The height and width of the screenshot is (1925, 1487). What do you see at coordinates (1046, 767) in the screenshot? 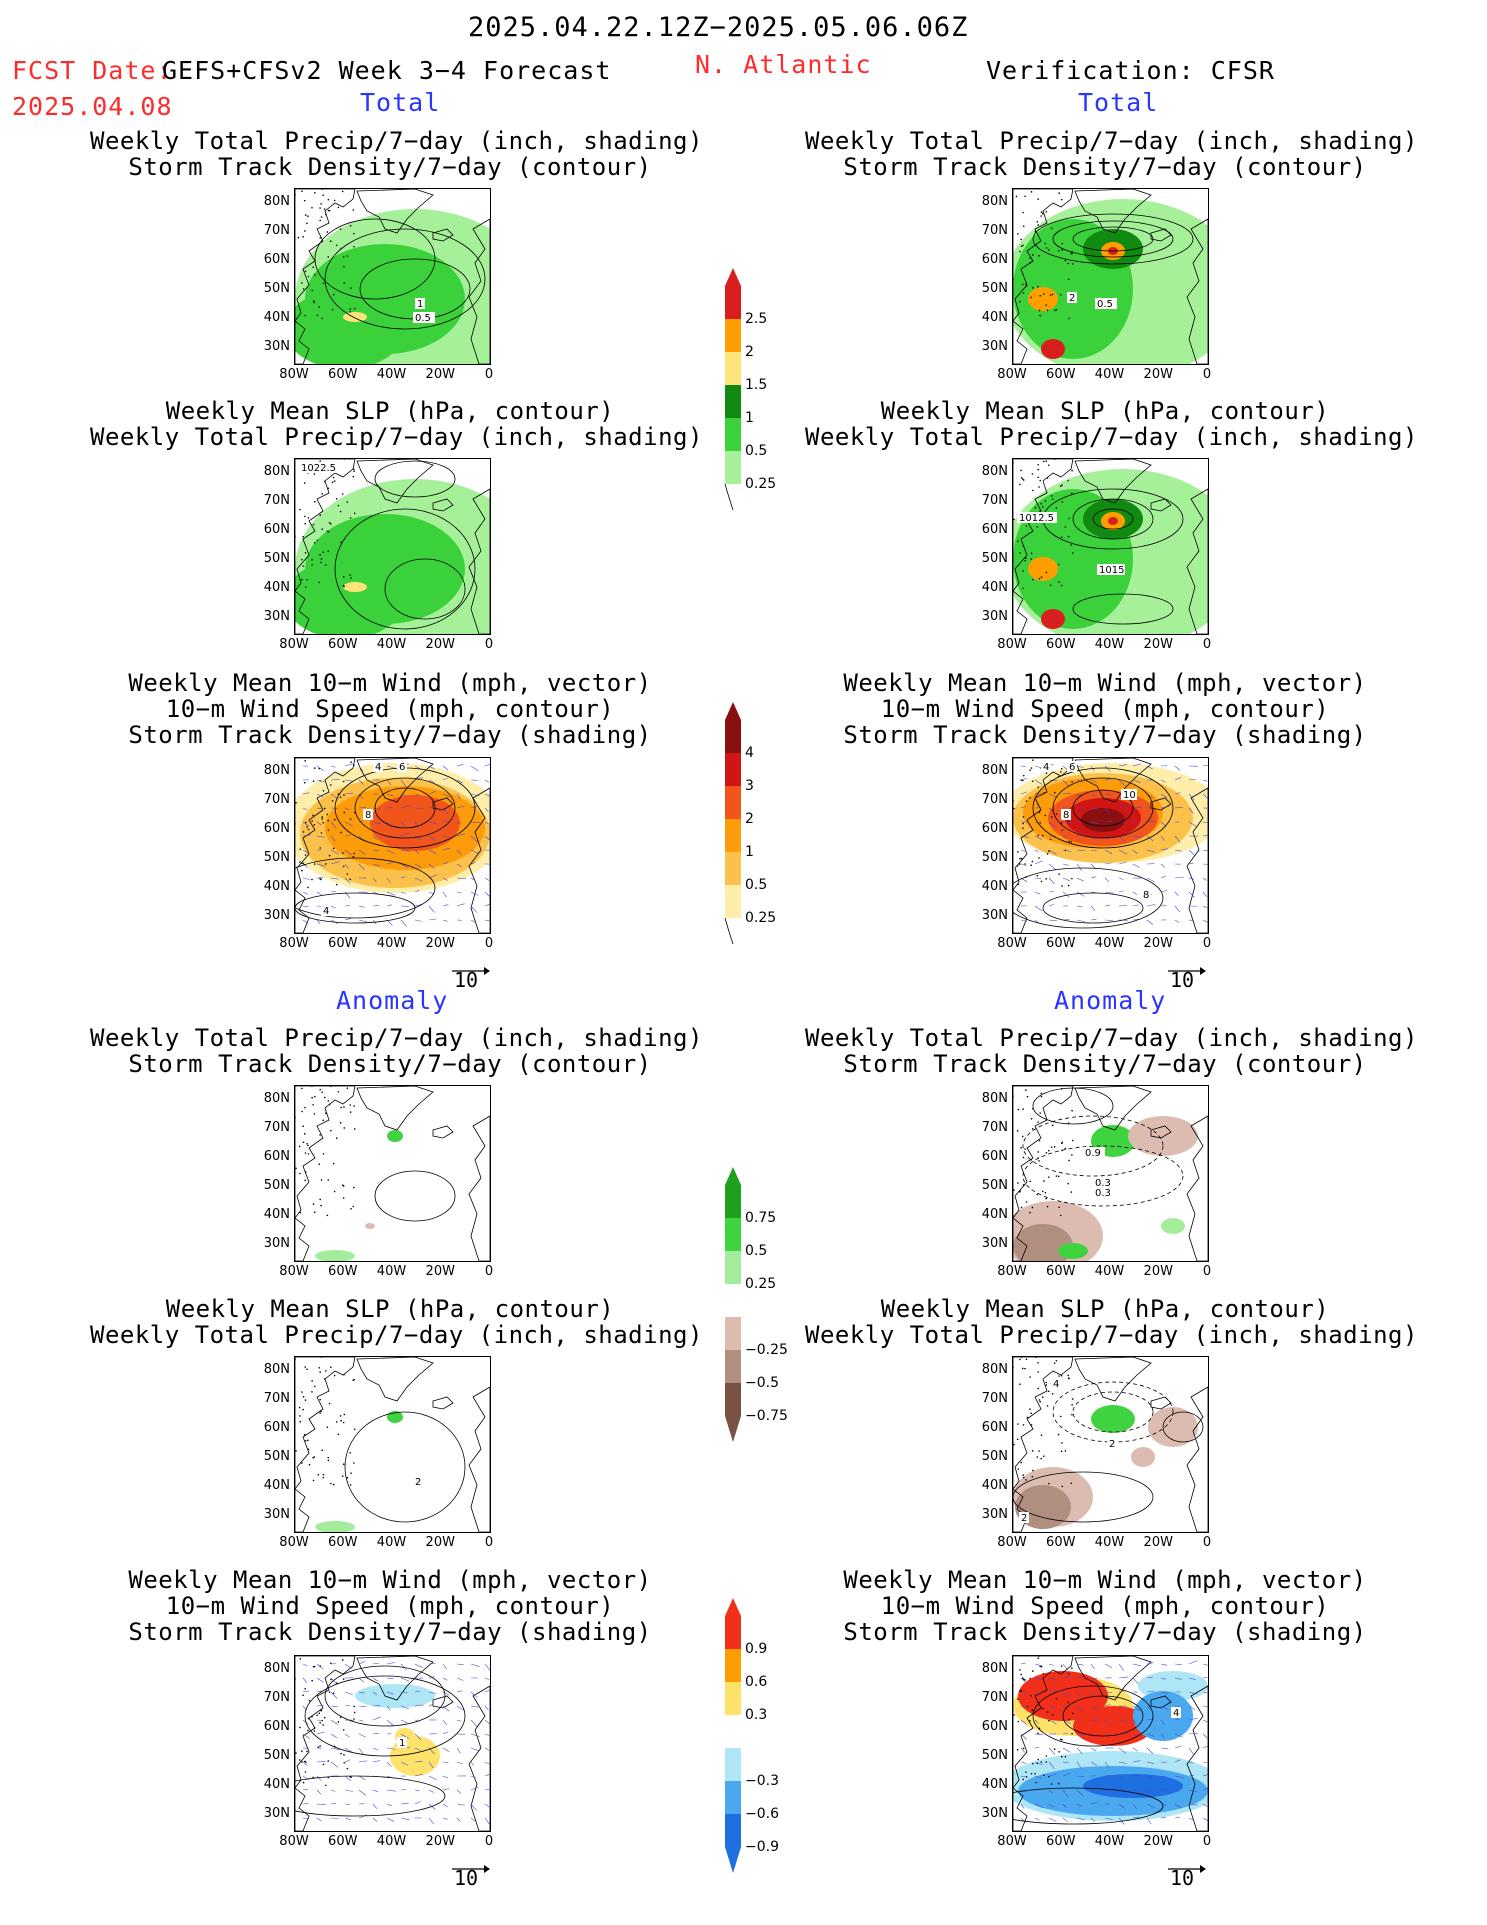
I see `contour-label: 4` at bounding box center [1046, 767].